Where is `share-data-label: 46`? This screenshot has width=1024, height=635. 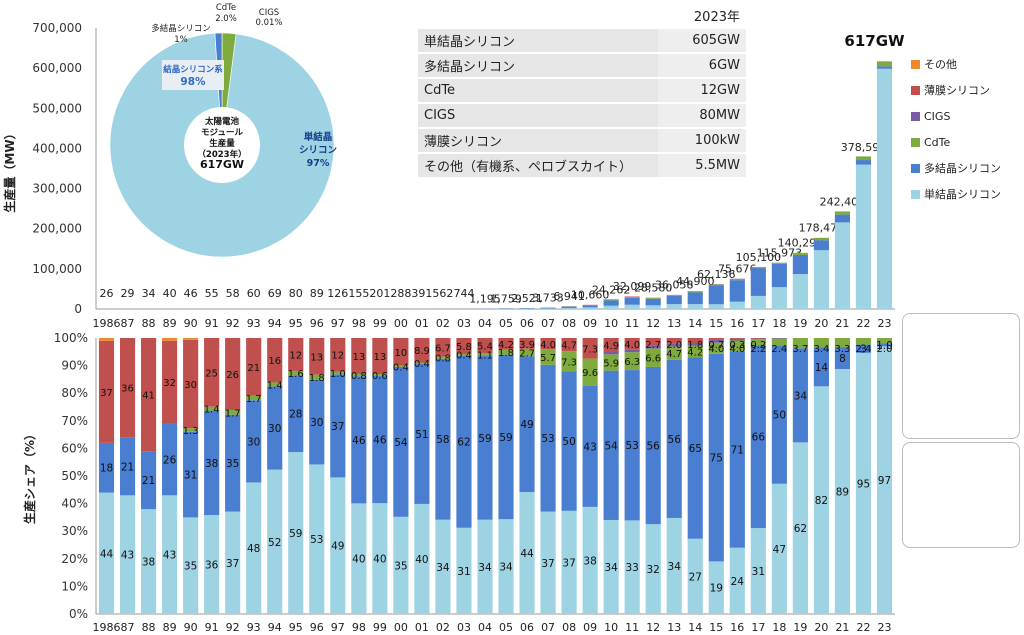
share-data-label: 46 is located at coordinates (359, 441).